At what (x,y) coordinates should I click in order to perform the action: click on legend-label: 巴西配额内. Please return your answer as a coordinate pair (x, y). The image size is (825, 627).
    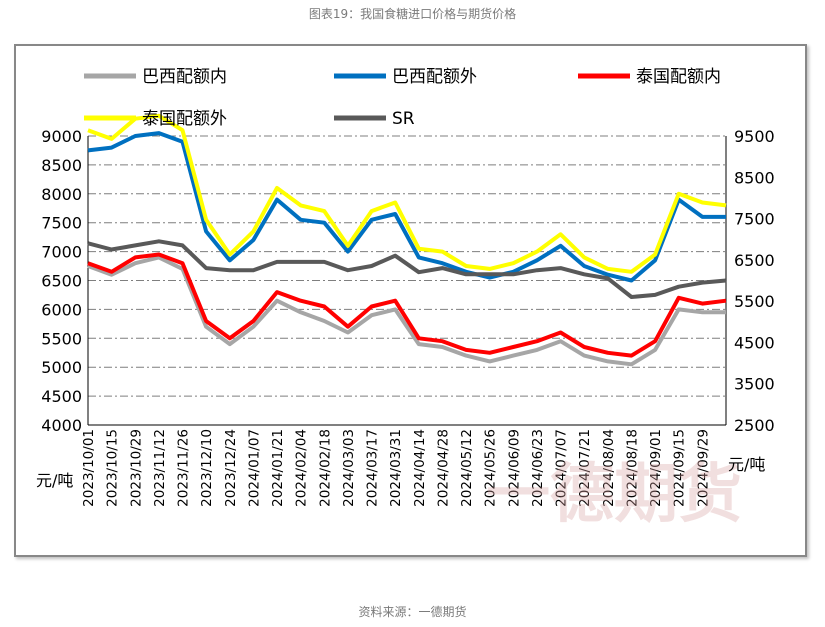
    Looking at the image, I should click on (184, 77).